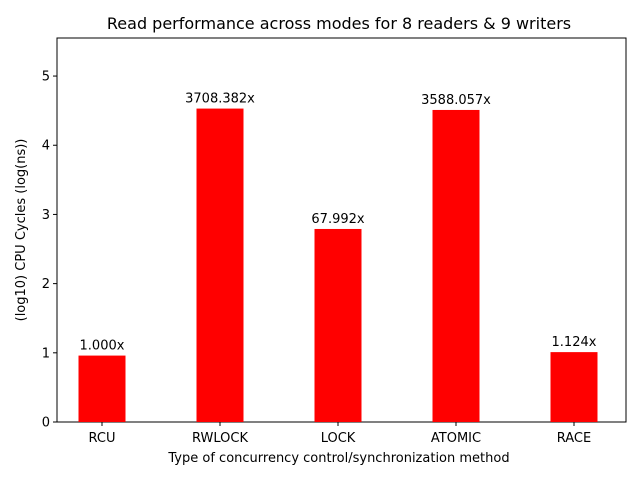  I want to click on bar-value-label: 1.124x, so click(574, 342).